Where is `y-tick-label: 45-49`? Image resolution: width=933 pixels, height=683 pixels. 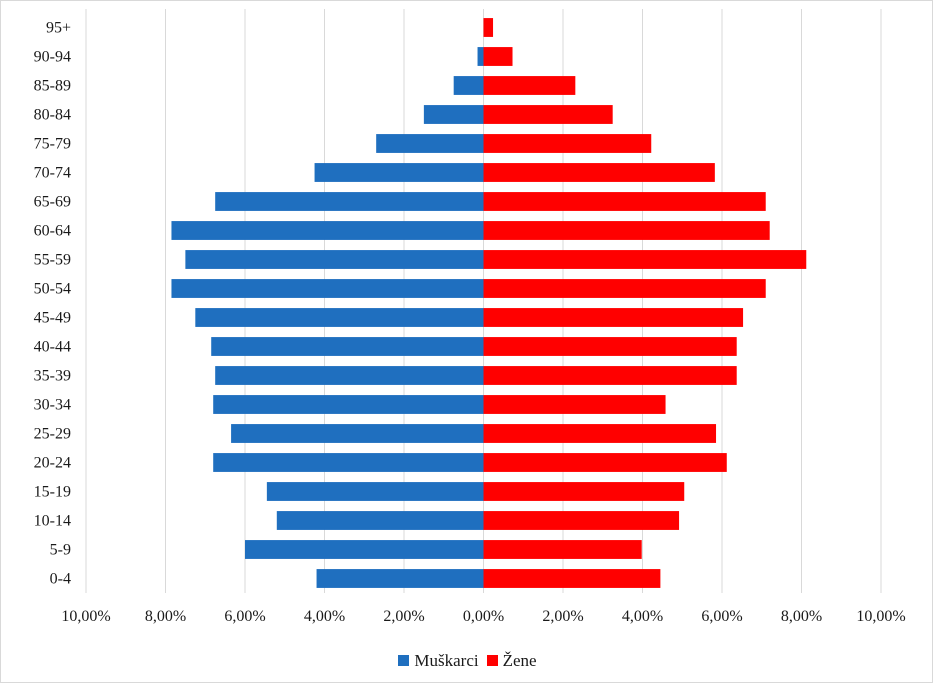
y-tick-label: 45-49 is located at coordinates (52, 318).